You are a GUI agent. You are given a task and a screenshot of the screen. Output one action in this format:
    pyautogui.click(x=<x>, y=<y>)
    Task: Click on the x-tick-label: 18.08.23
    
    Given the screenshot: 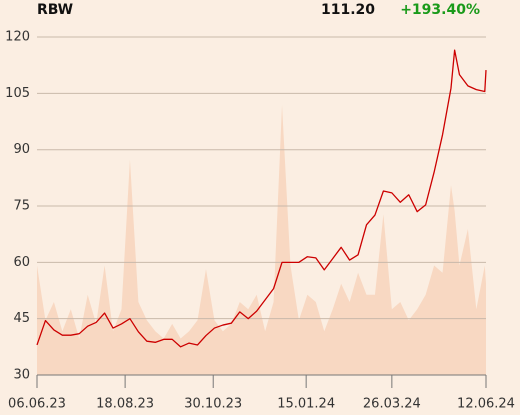 What is the action you would take?
    pyautogui.click(x=125, y=404)
    